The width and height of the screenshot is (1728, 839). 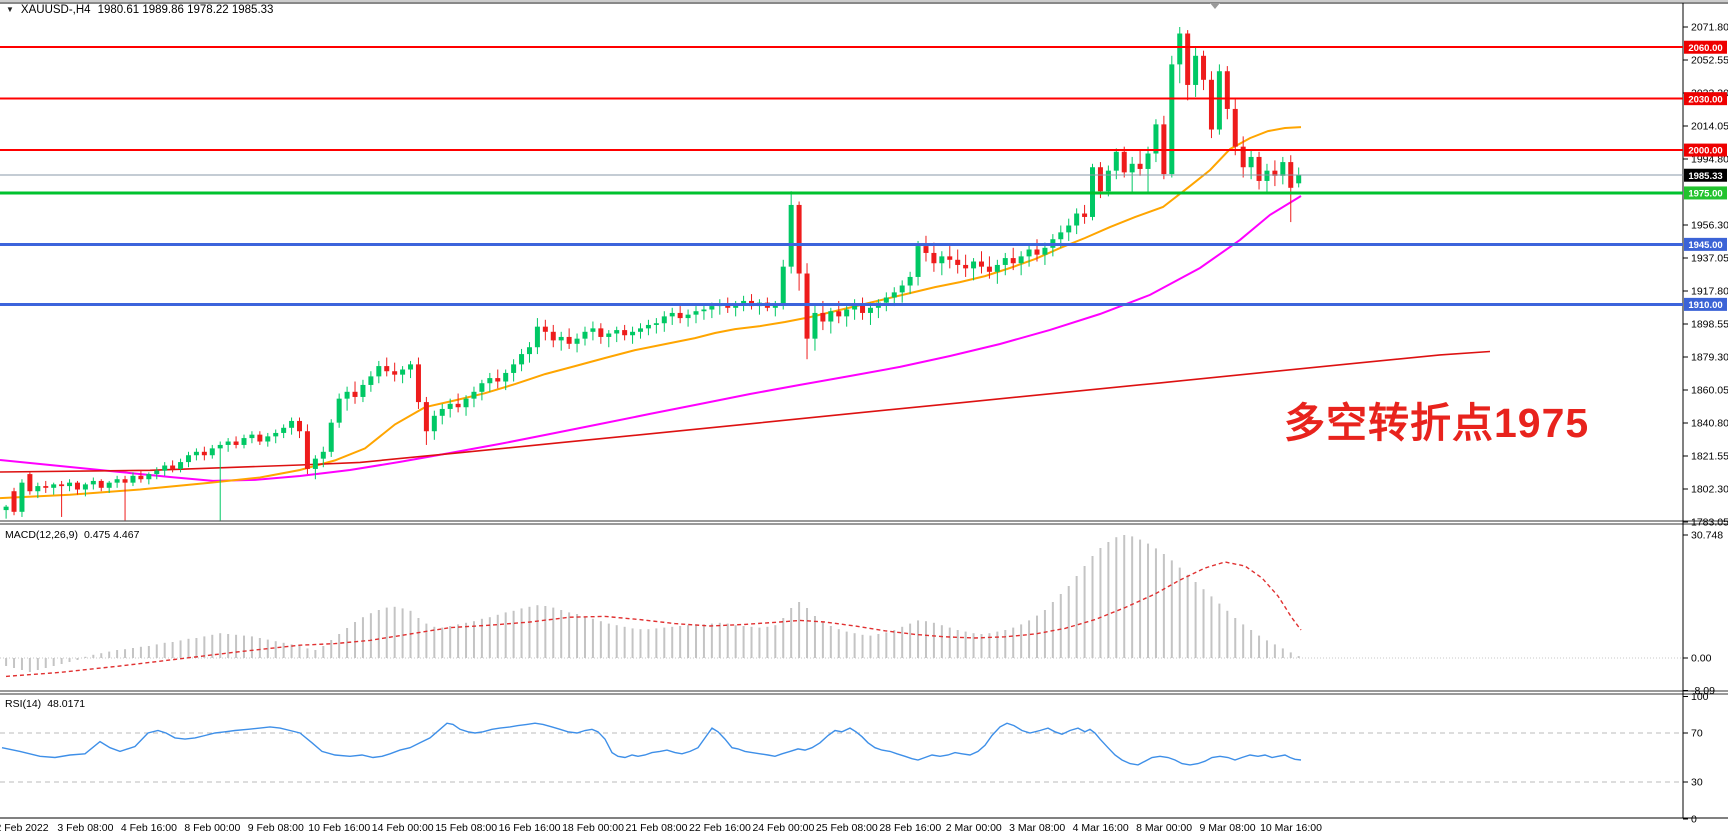 I want to click on date-label: 2 Mar 00:00, so click(x=974, y=828).